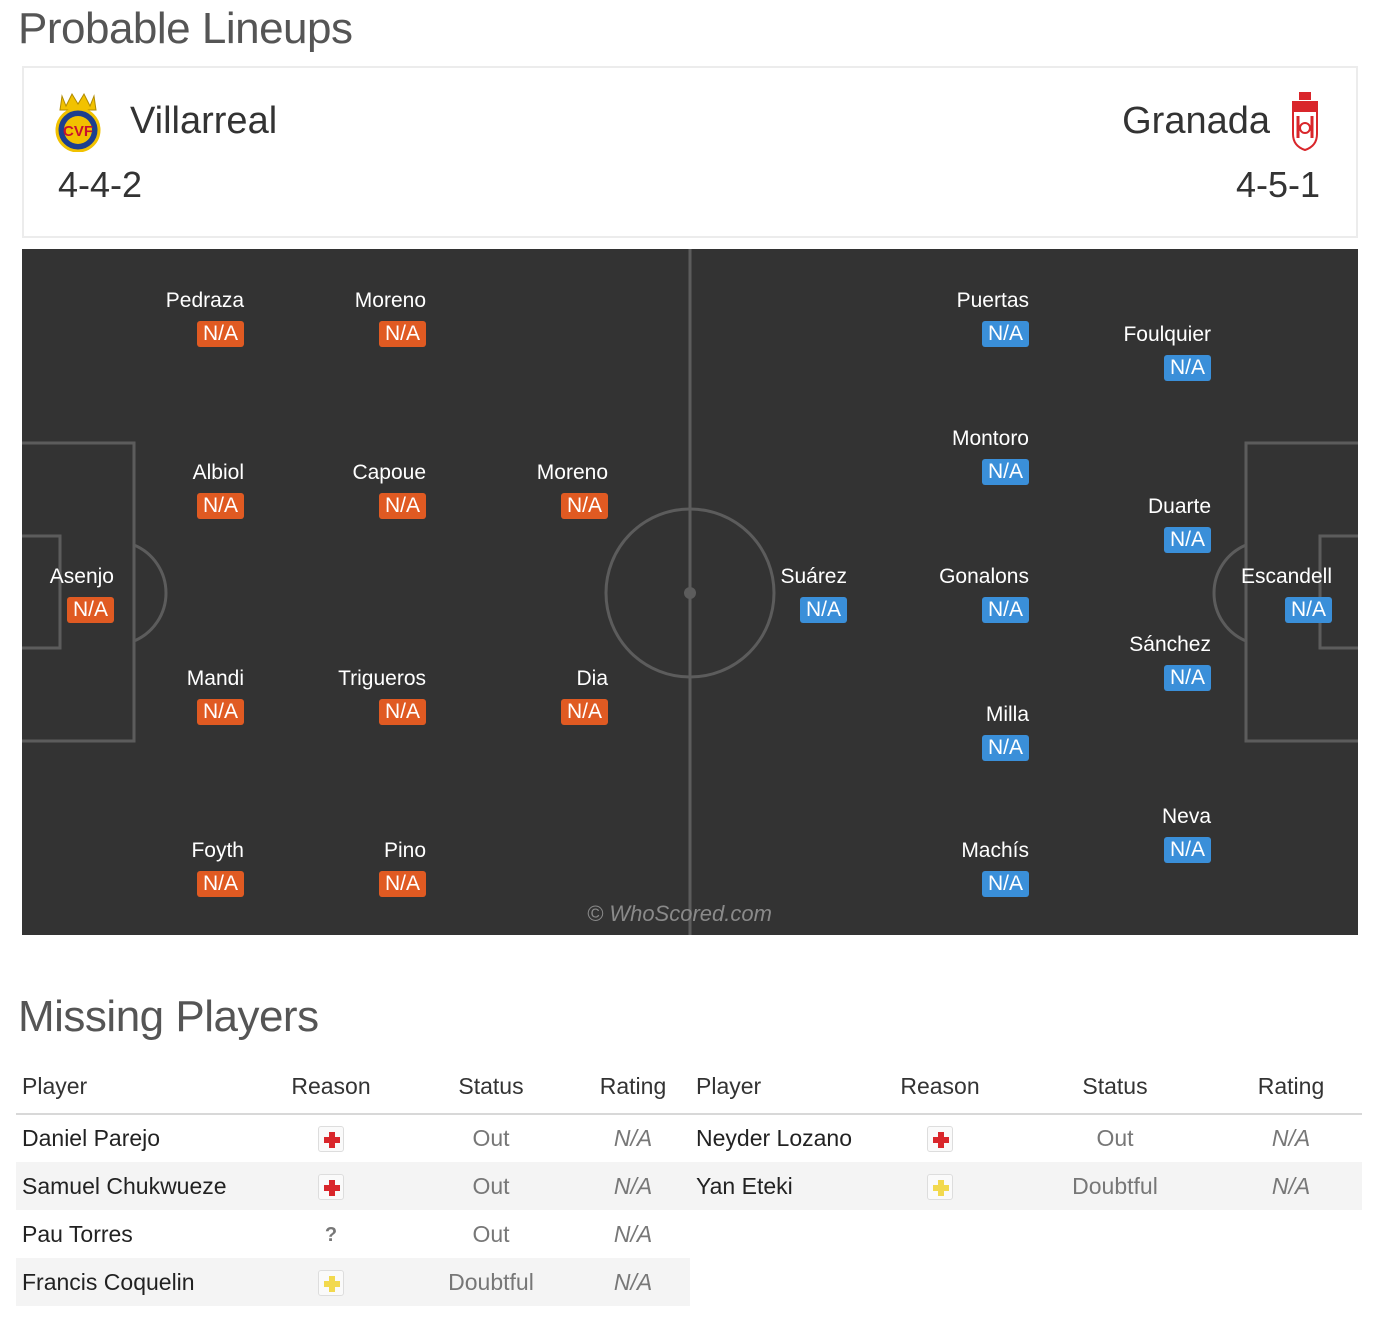  I want to click on table-row: Neyder Lozano Out N/A, so click(1026, 1138).